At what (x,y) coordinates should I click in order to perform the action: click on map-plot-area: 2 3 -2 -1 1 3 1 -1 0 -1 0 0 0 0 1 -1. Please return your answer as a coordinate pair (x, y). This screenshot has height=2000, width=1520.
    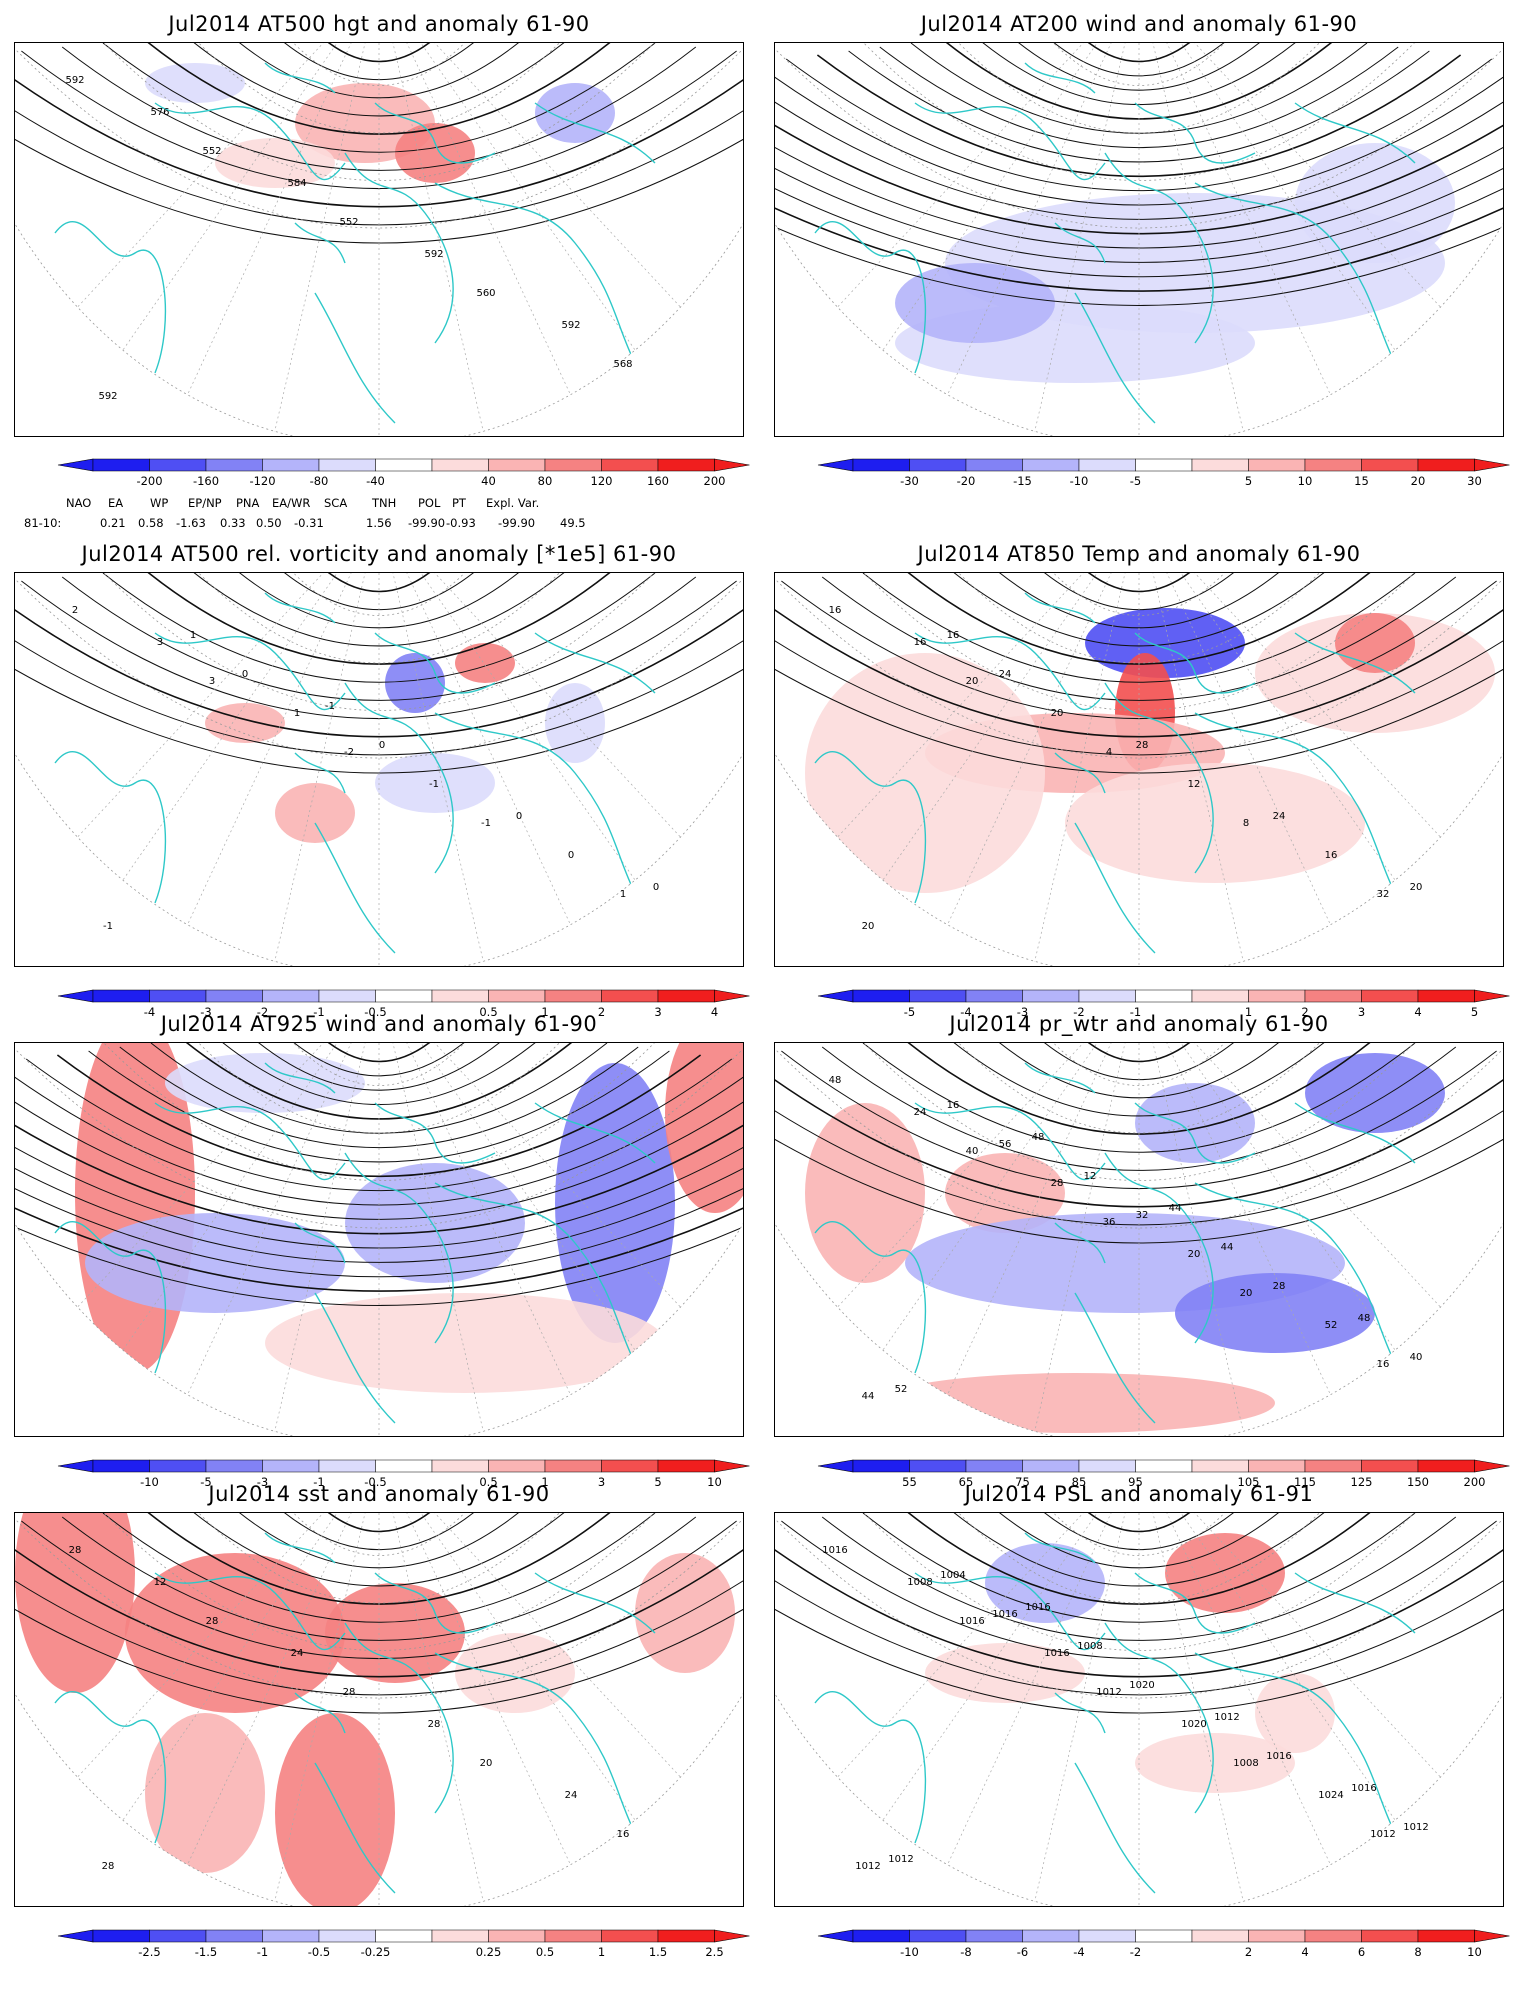
    Looking at the image, I should click on (379, 769).